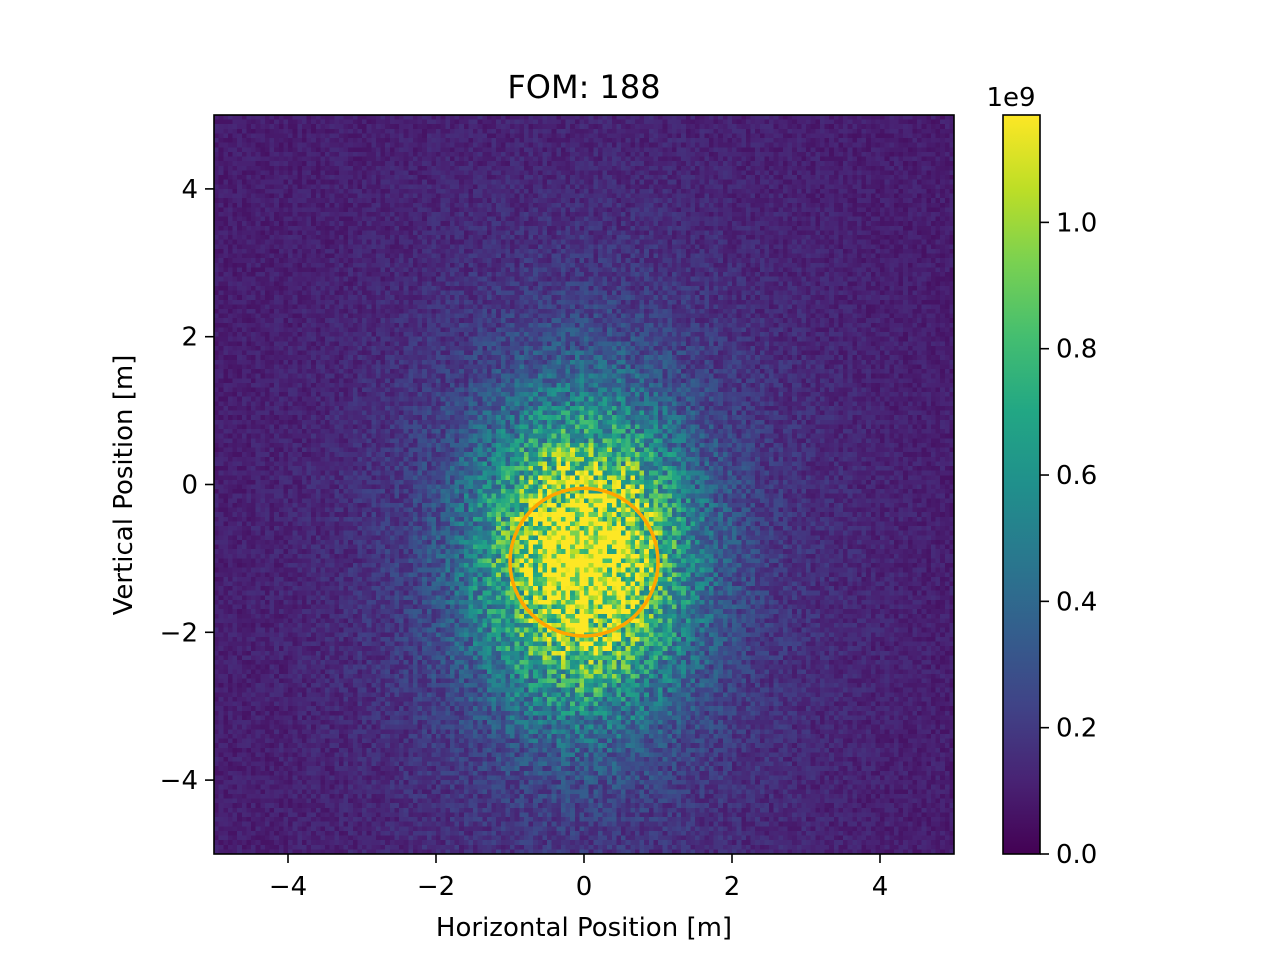 This screenshot has height=960, width=1280. What do you see at coordinates (732, 887) in the screenshot?
I see `x-tick-label: 2` at bounding box center [732, 887].